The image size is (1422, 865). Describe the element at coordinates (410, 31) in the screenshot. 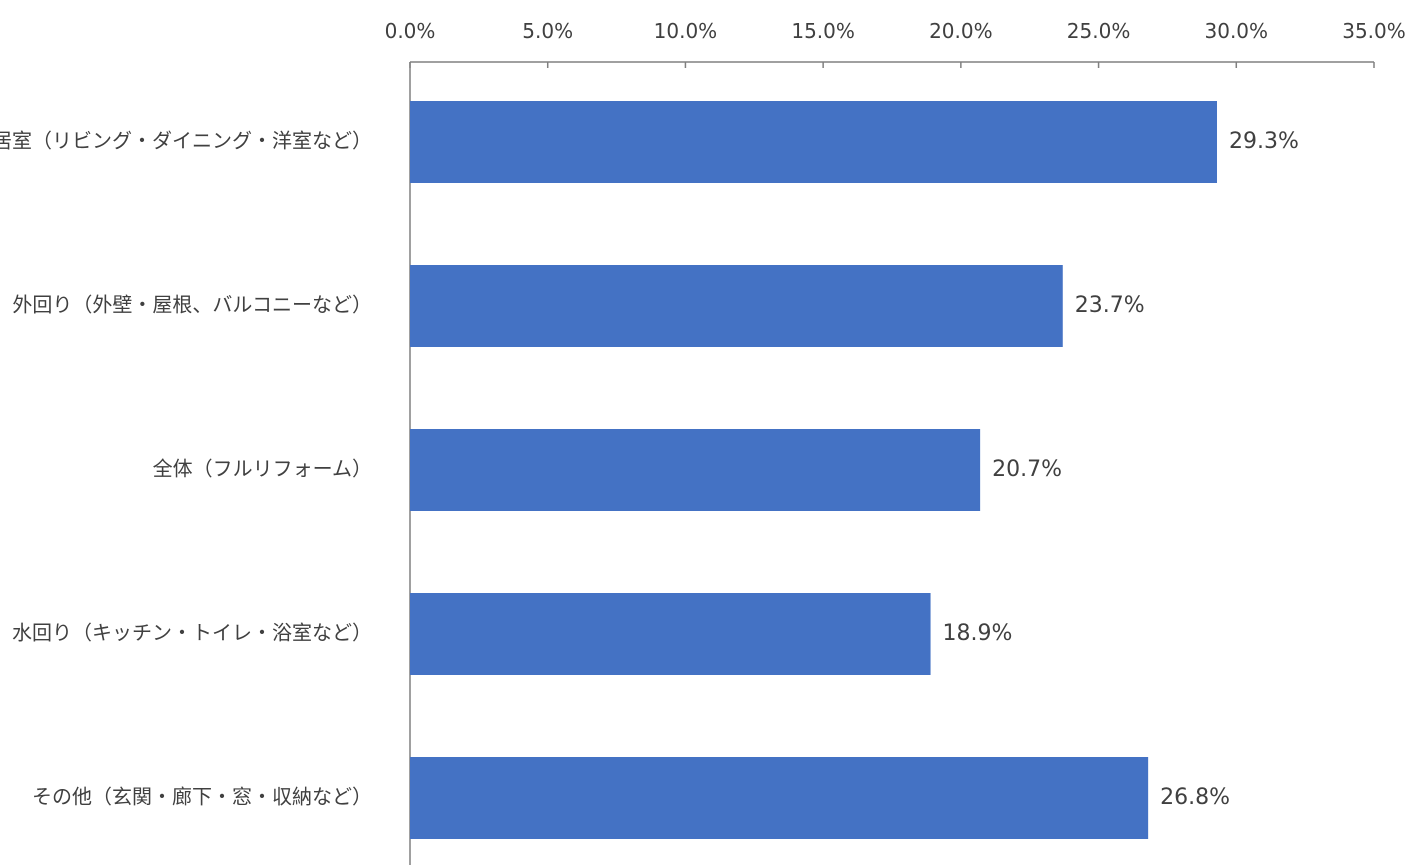

I see `x-tick-label: 0.0%` at that location.